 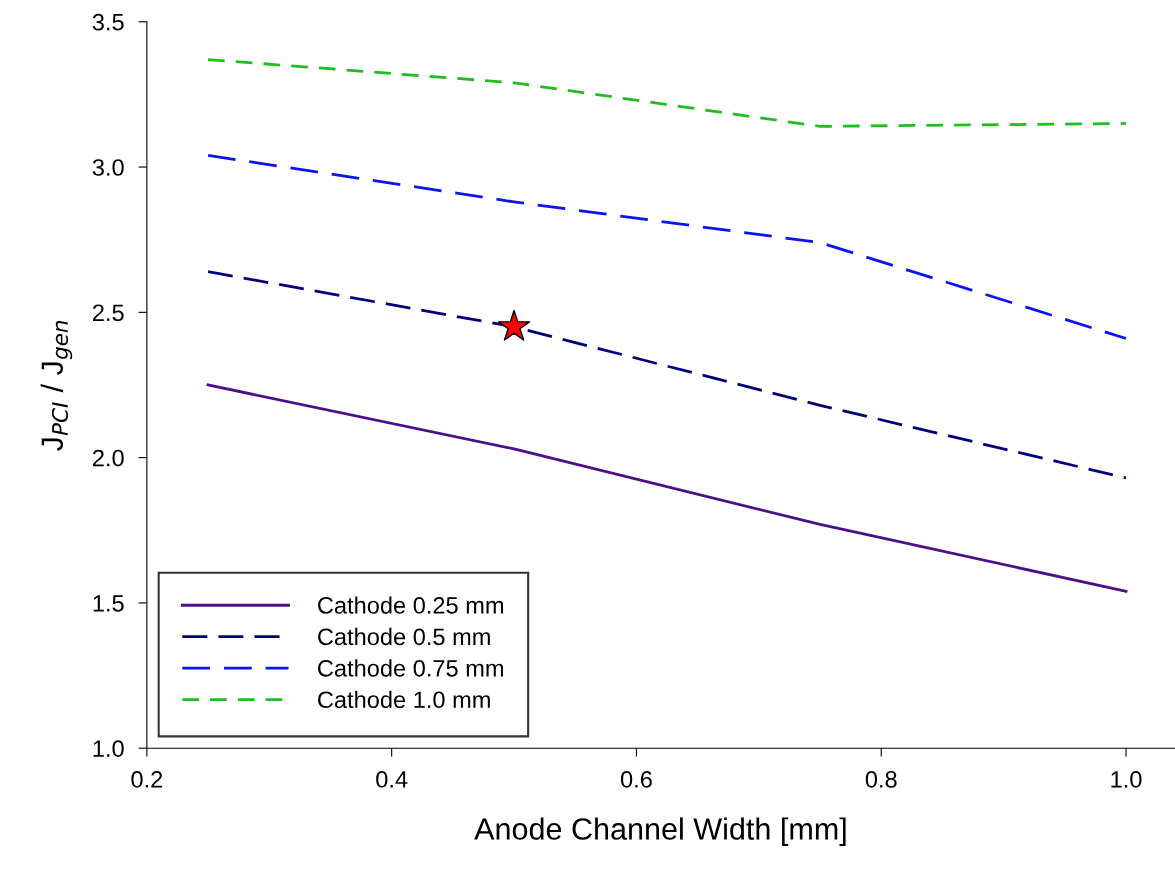 What do you see at coordinates (108, 22) in the screenshot?
I see `y-tick-label: 3.5` at bounding box center [108, 22].